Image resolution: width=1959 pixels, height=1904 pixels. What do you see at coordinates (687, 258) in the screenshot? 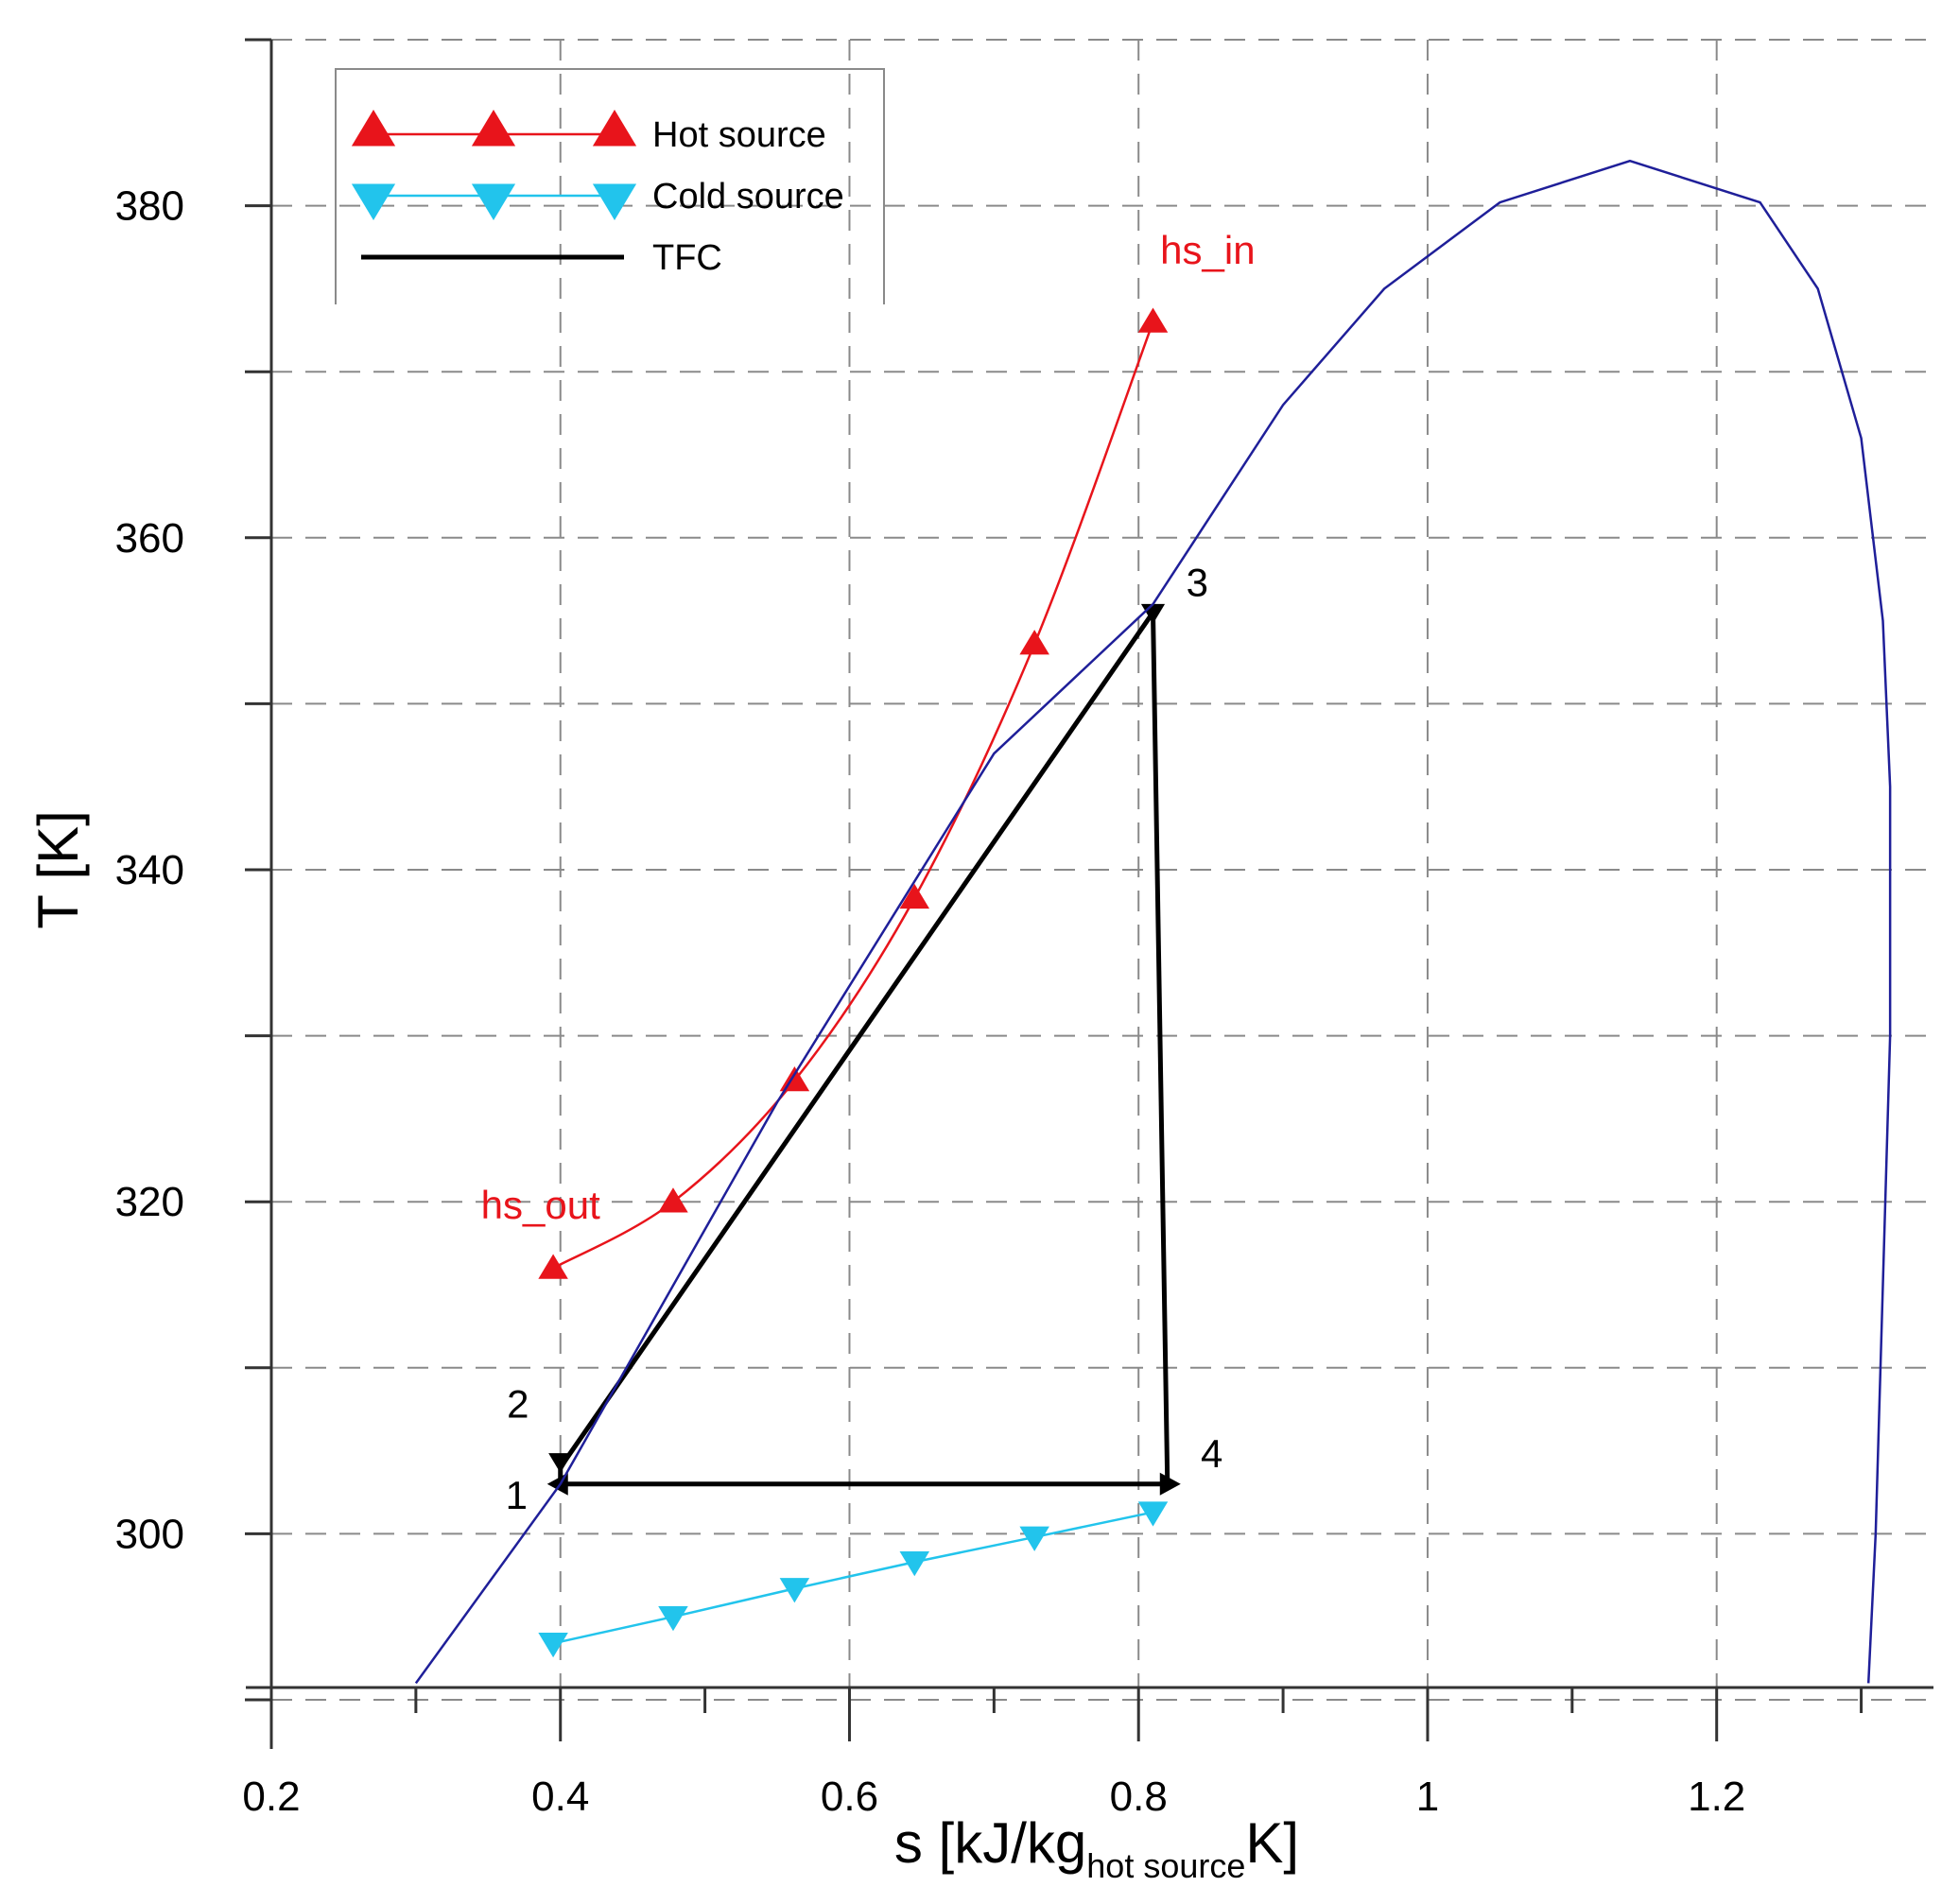
I see `legend-label: TFC` at bounding box center [687, 258].